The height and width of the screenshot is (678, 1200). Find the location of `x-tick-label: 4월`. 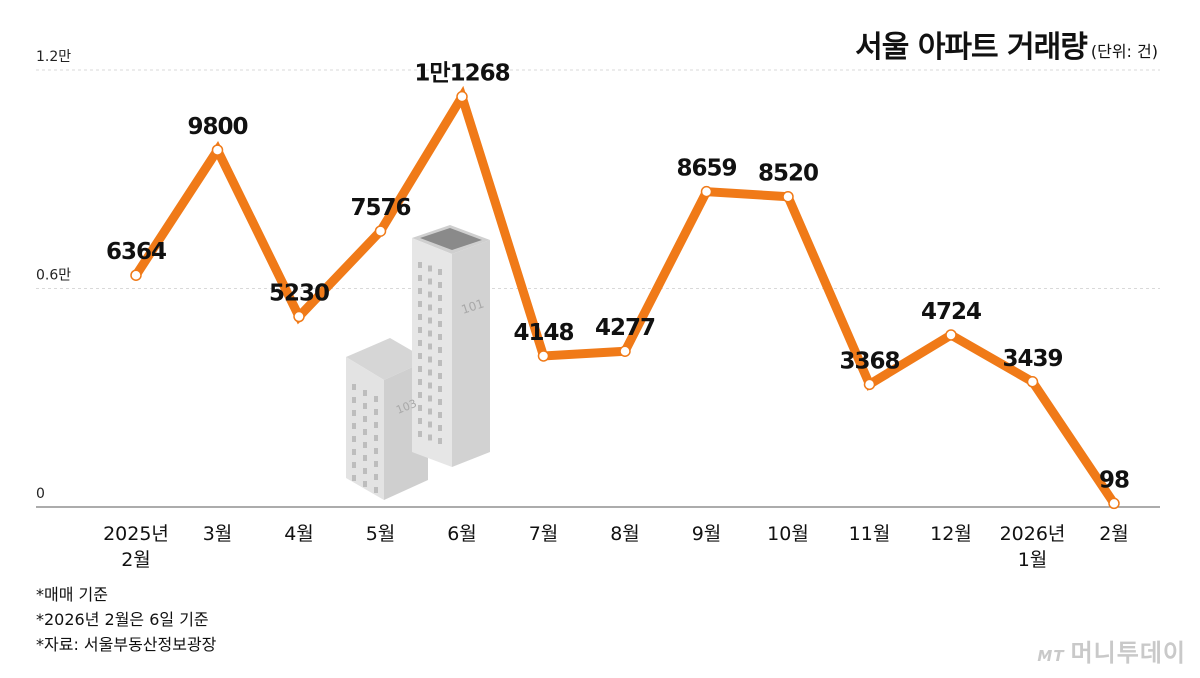

x-tick-label: 4월 is located at coordinates (299, 534).